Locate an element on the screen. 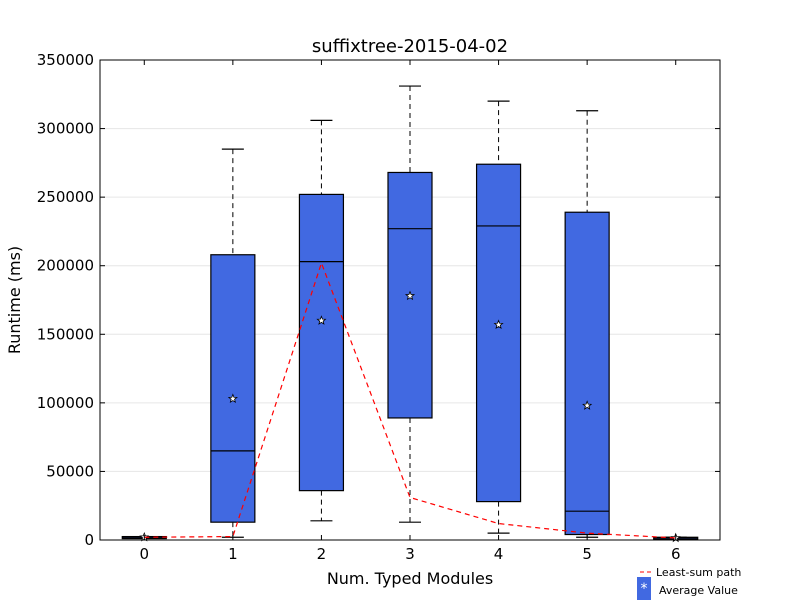 The width and height of the screenshot is (800, 600). legend-average-swatch is located at coordinates (644, 588).